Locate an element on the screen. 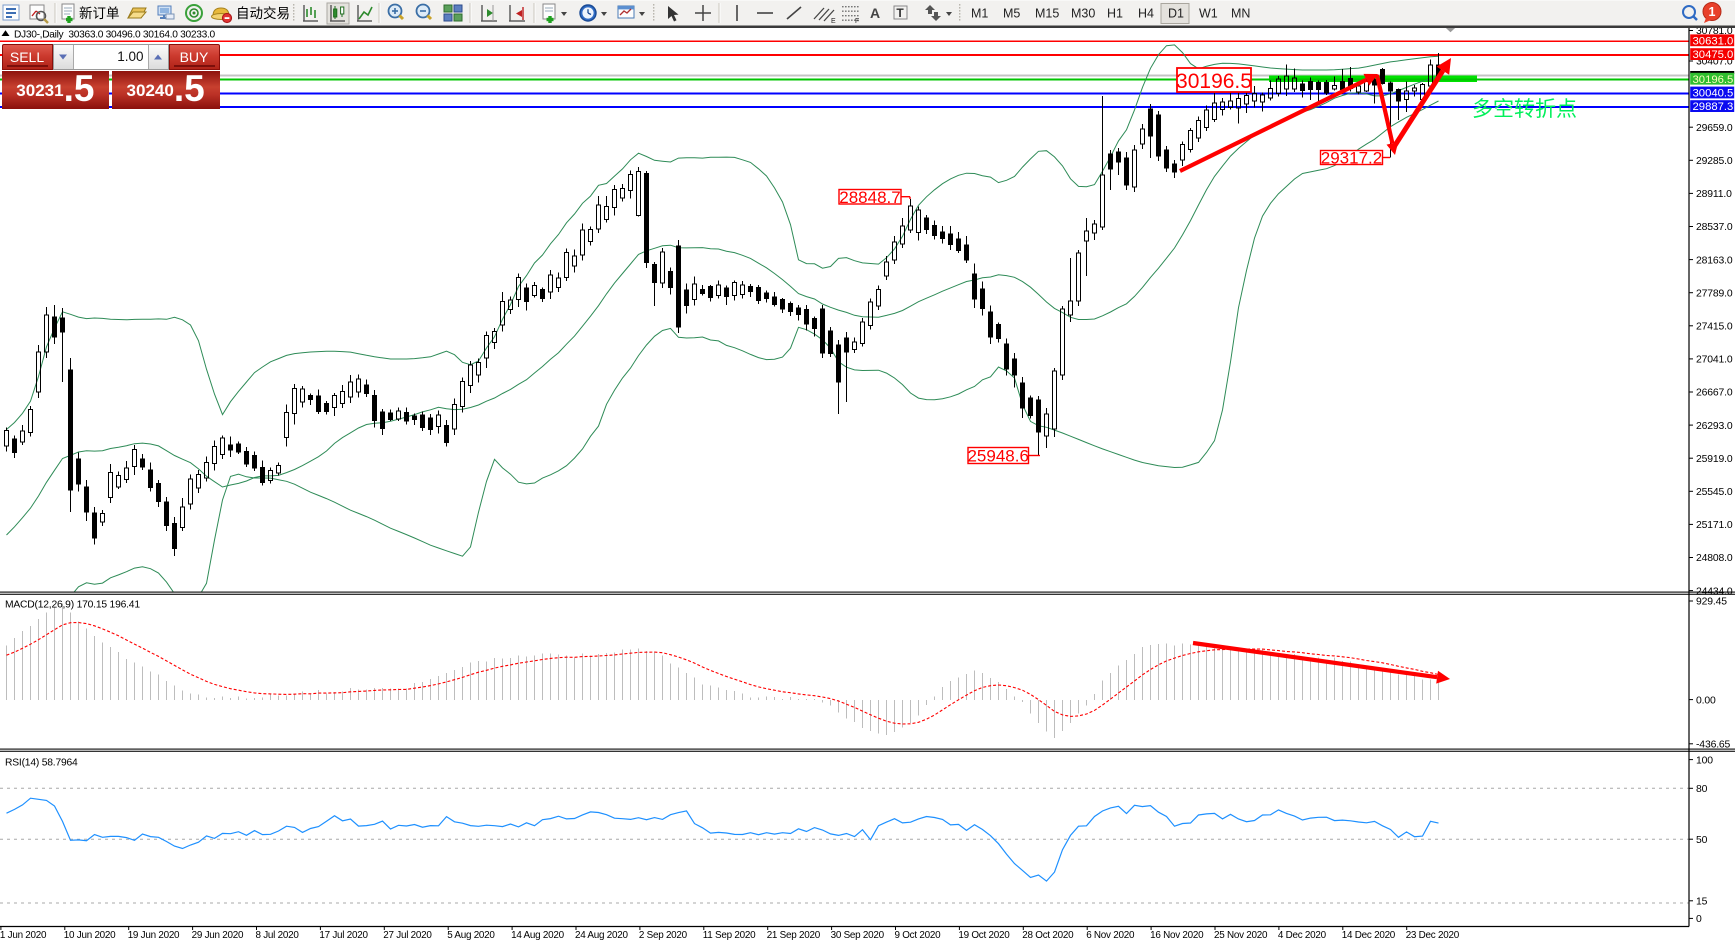 The width and height of the screenshot is (1735, 943). svg-text: 27789.0 is located at coordinates (1714, 293).